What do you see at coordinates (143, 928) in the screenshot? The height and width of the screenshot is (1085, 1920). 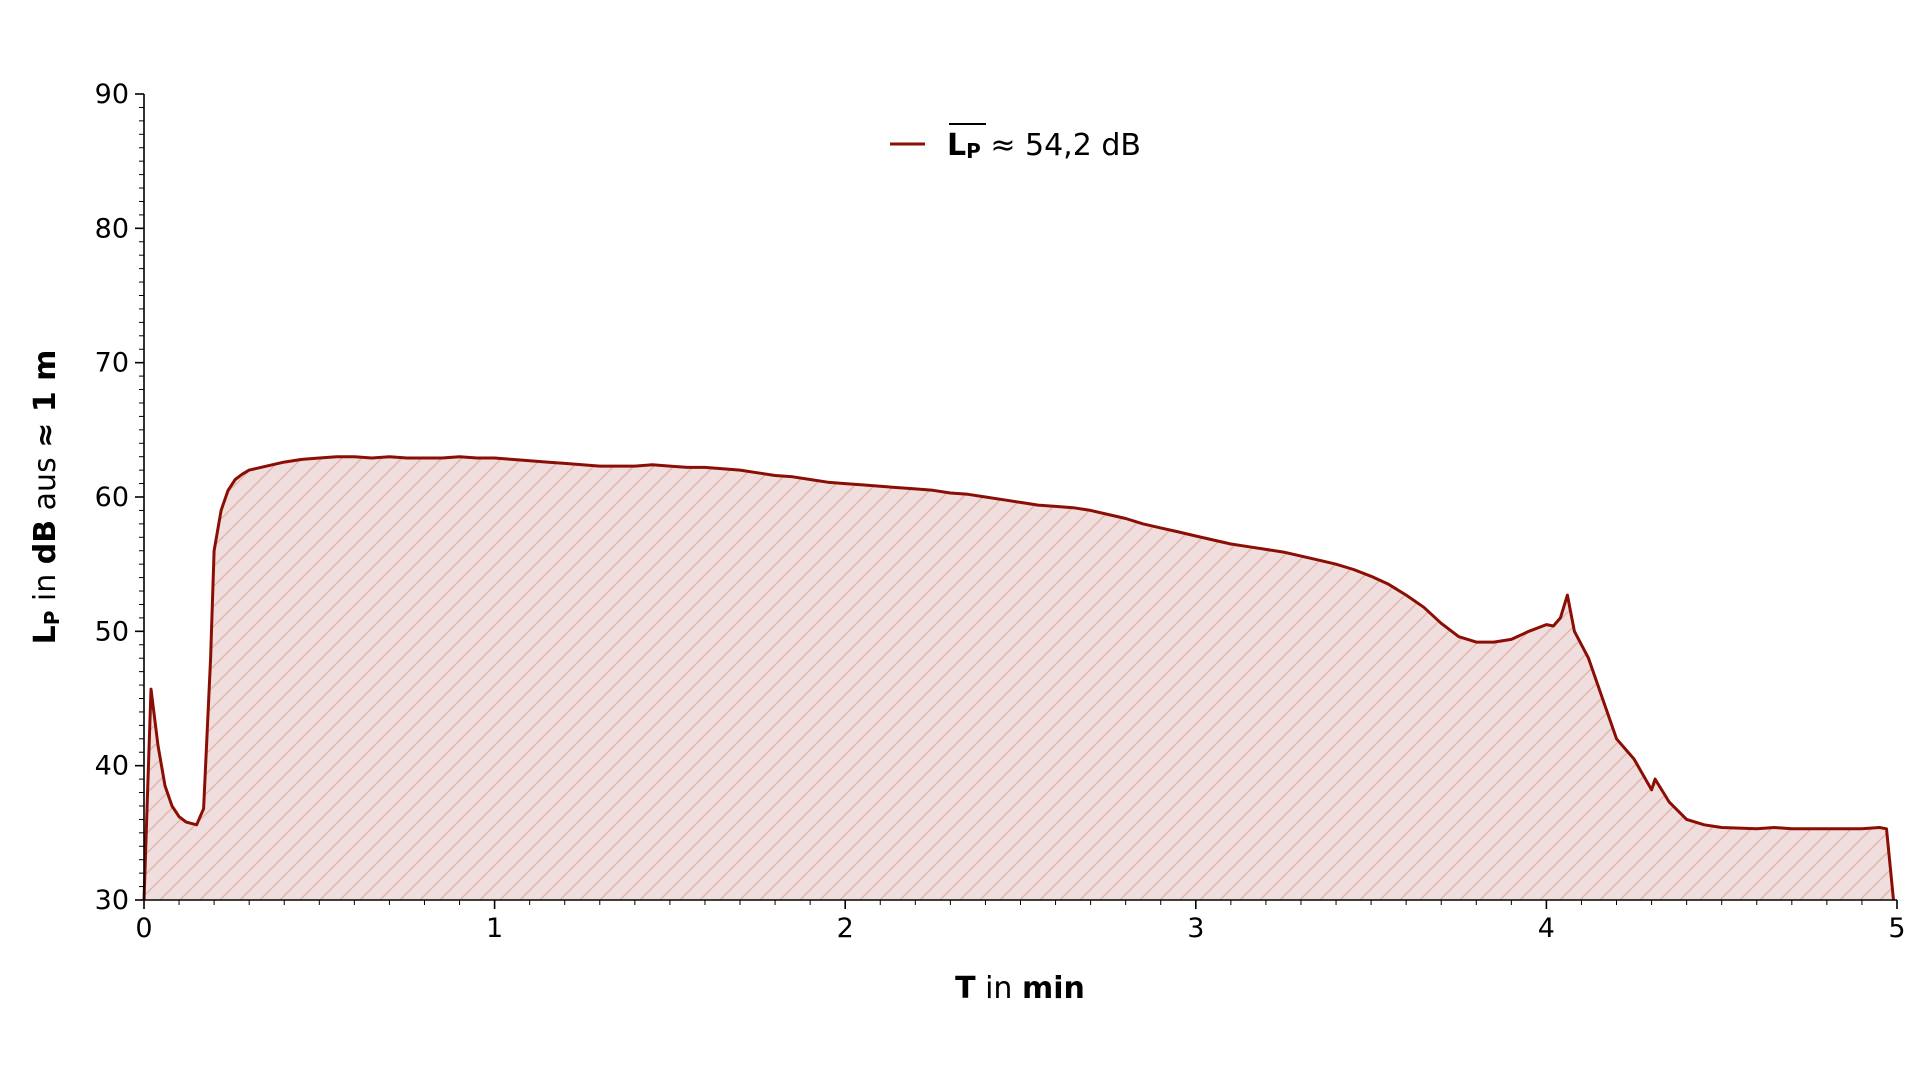 I see `x-tick-label: 0` at bounding box center [143, 928].